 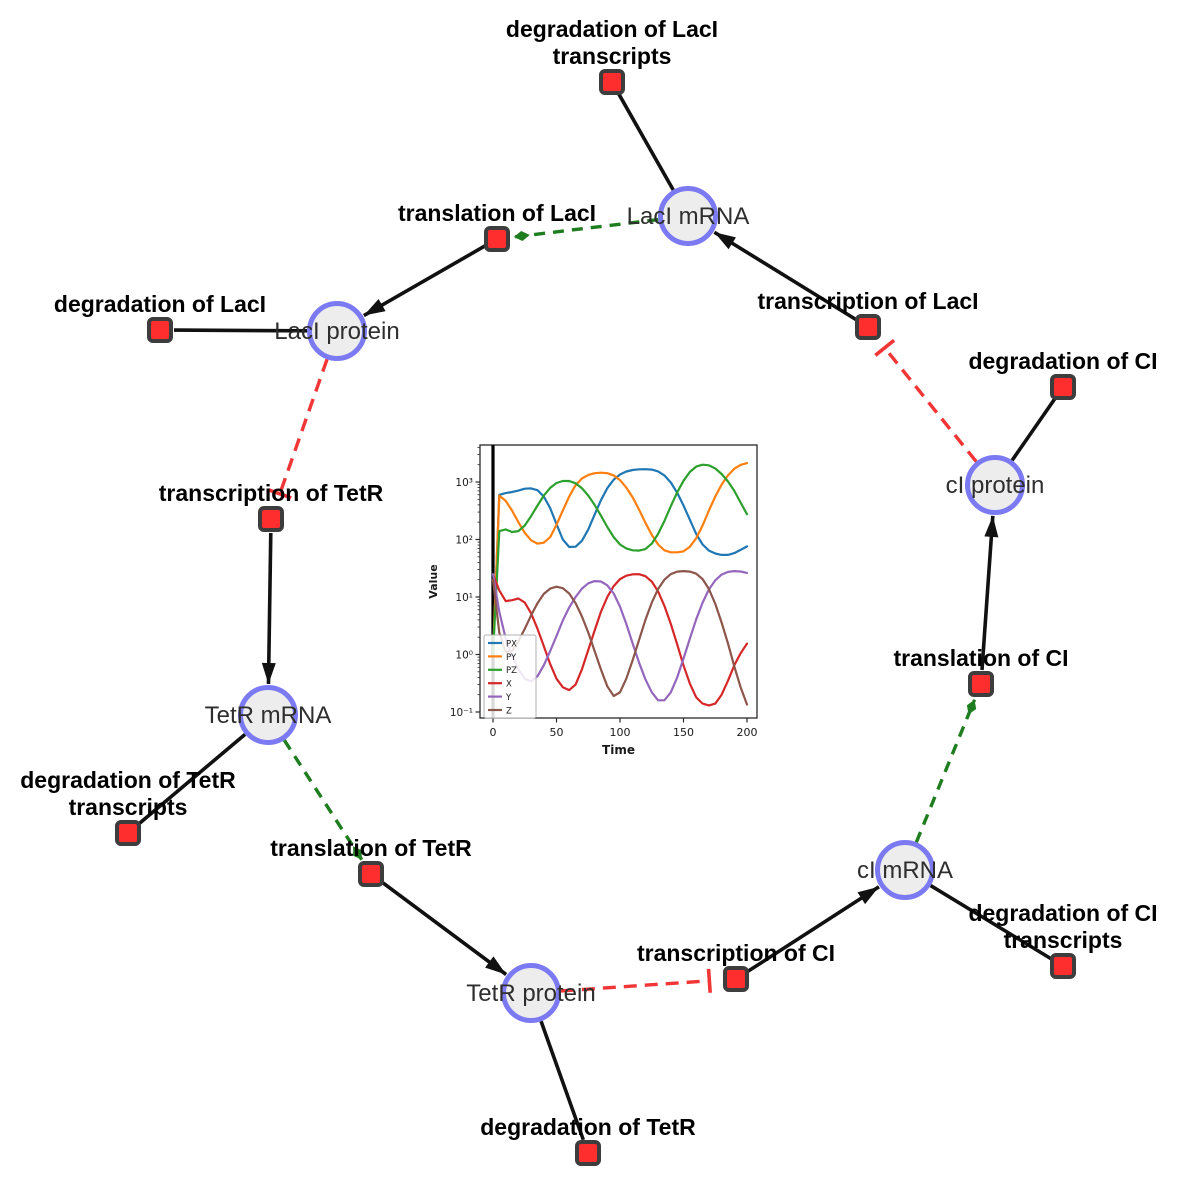 I want to click on series-line-PY, so click(x=620, y=559).